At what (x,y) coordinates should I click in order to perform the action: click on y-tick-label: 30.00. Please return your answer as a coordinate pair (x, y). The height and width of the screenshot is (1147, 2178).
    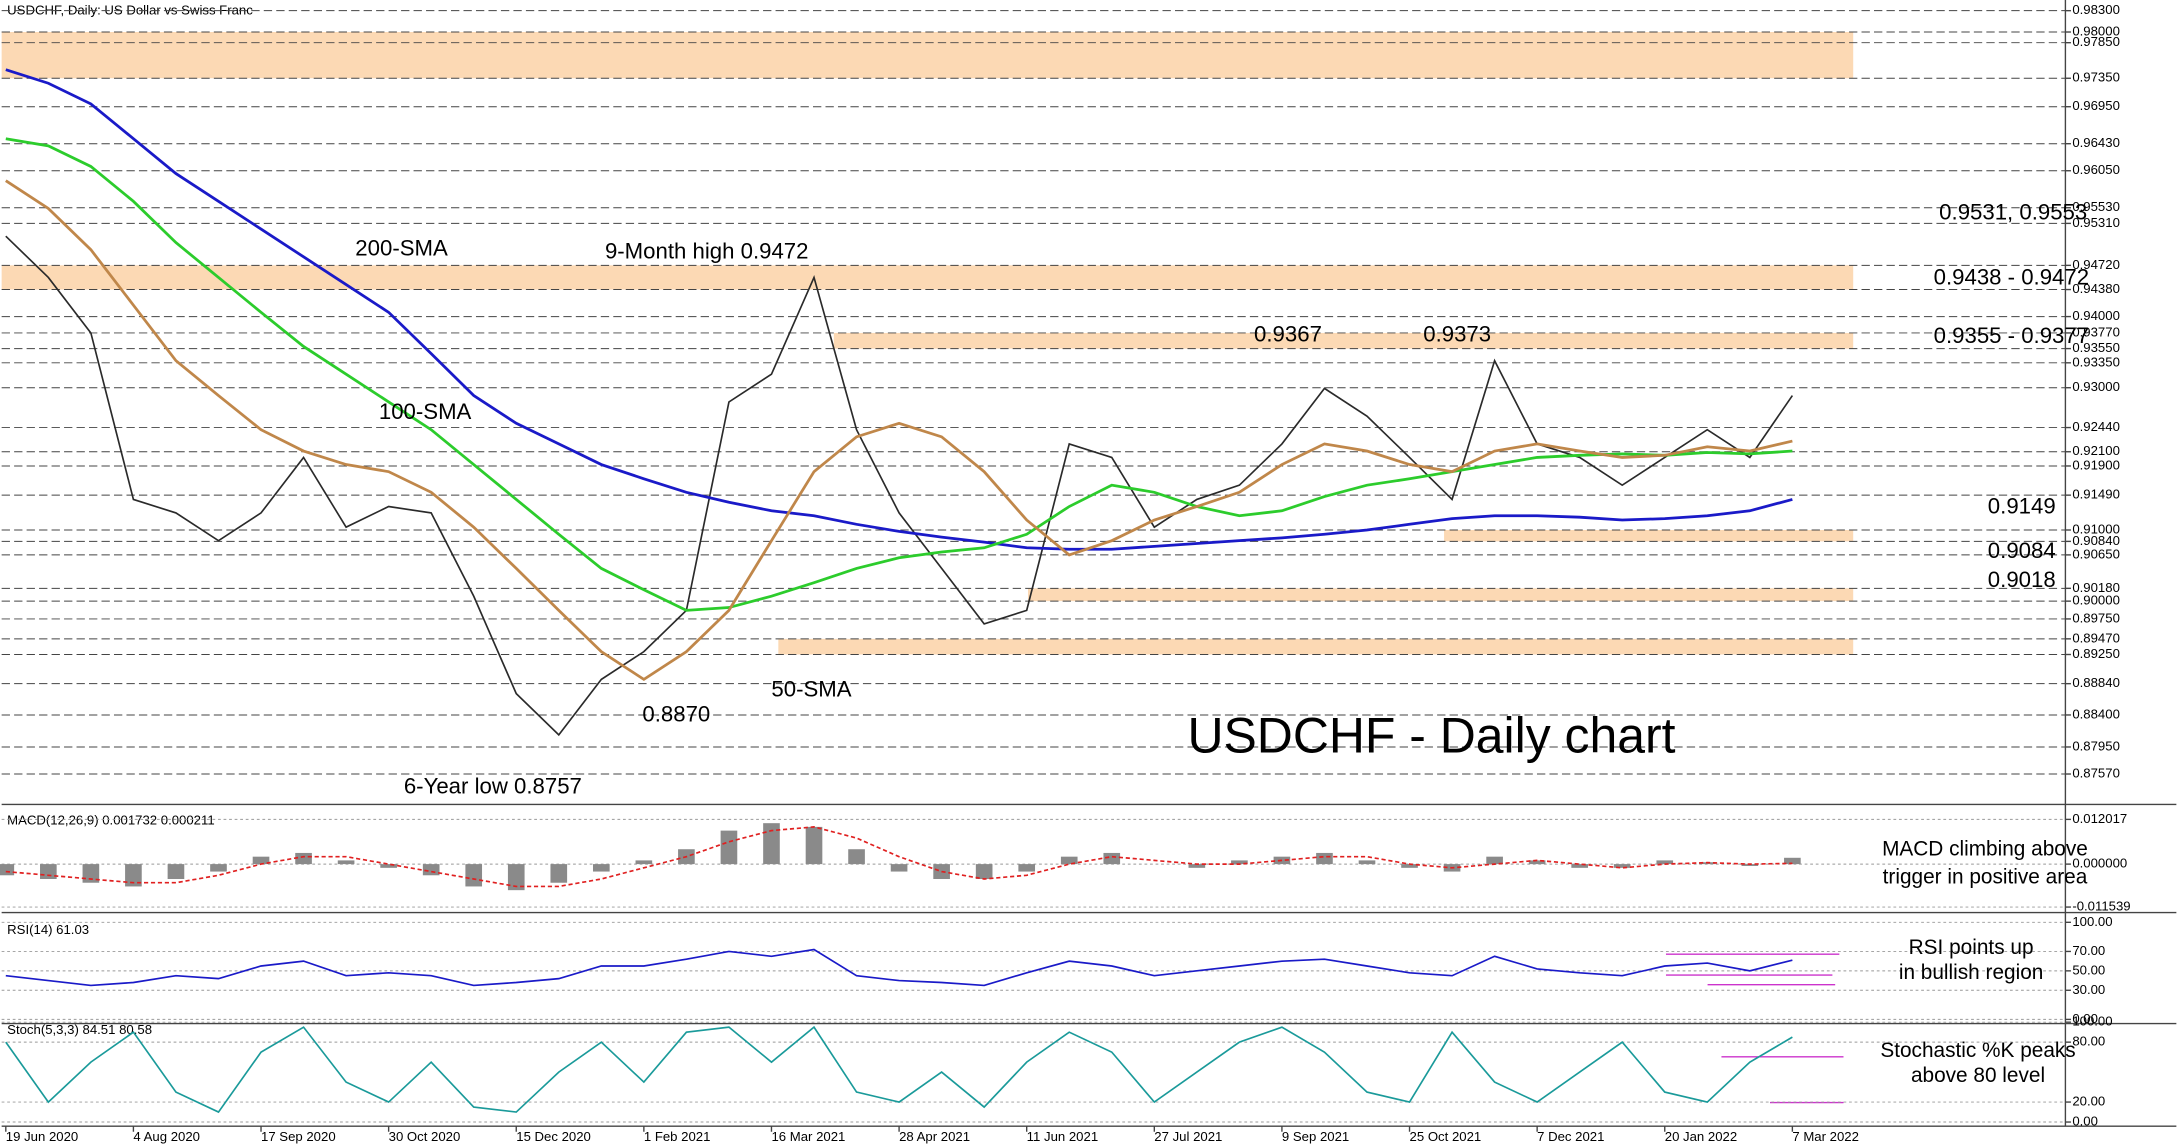
    Looking at the image, I should click on (2088, 989).